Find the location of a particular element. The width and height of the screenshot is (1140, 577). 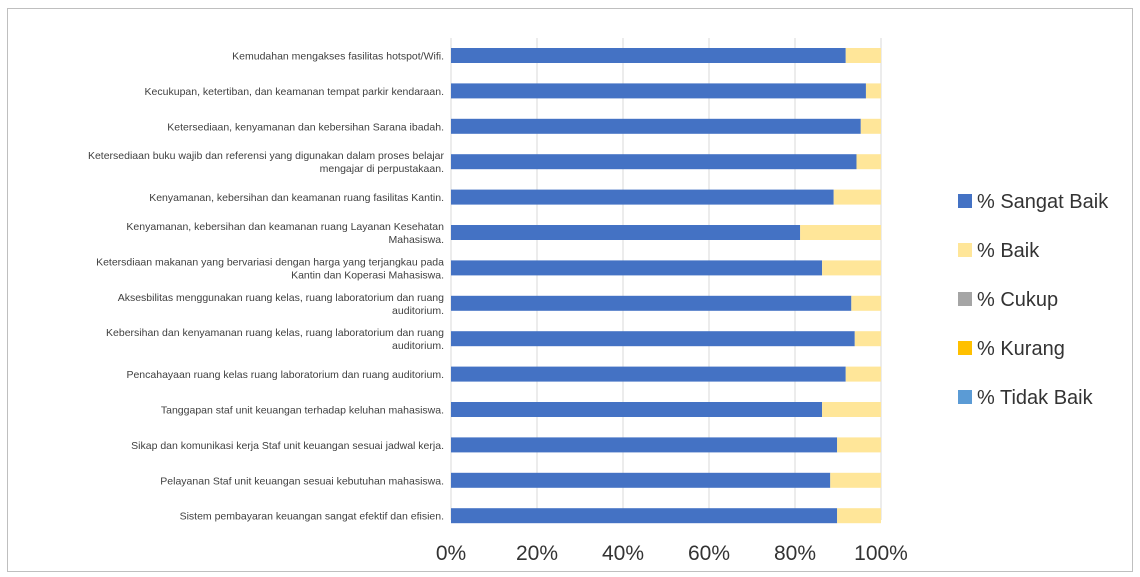

x-tick-label: 40% is located at coordinates (623, 553).